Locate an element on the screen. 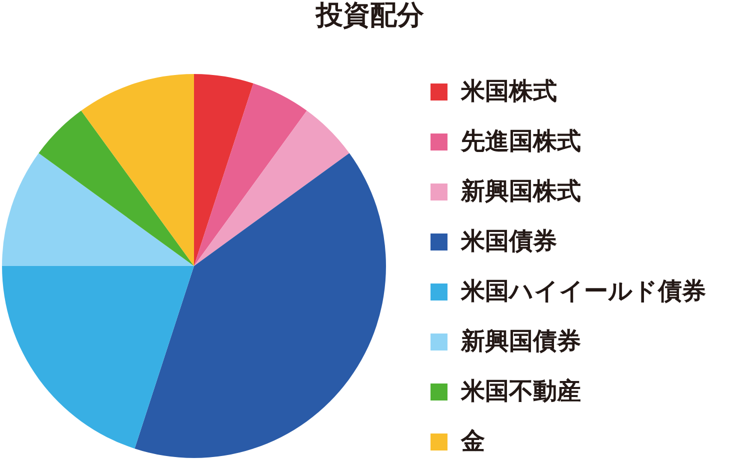  legend-label: 米国債券 is located at coordinates (508, 241).